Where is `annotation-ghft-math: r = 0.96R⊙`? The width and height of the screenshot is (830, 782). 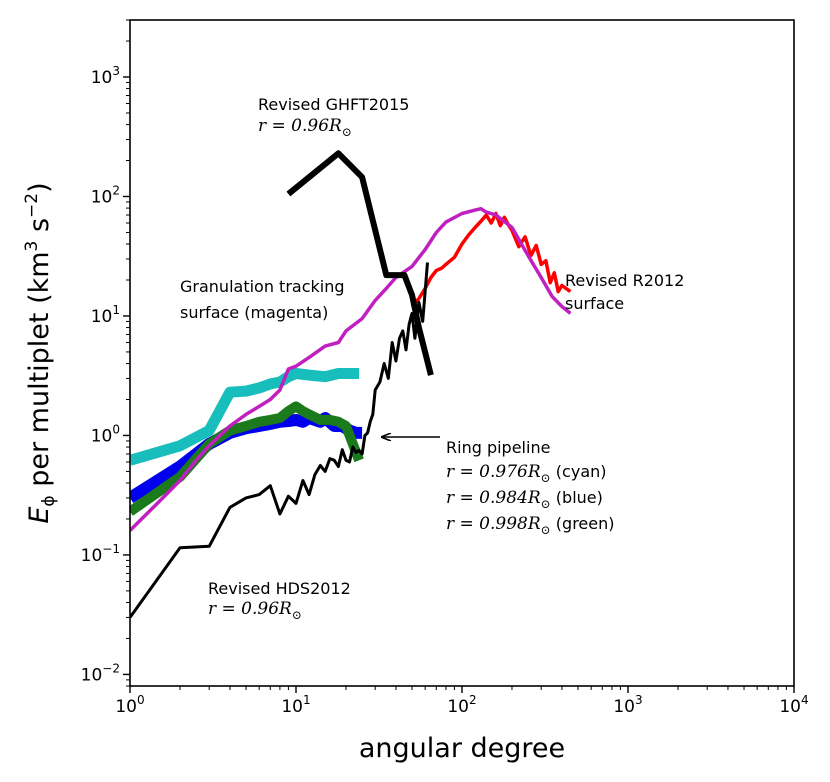
annotation-ghft-math: r = 0.96R⊙ is located at coordinates (305, 127).